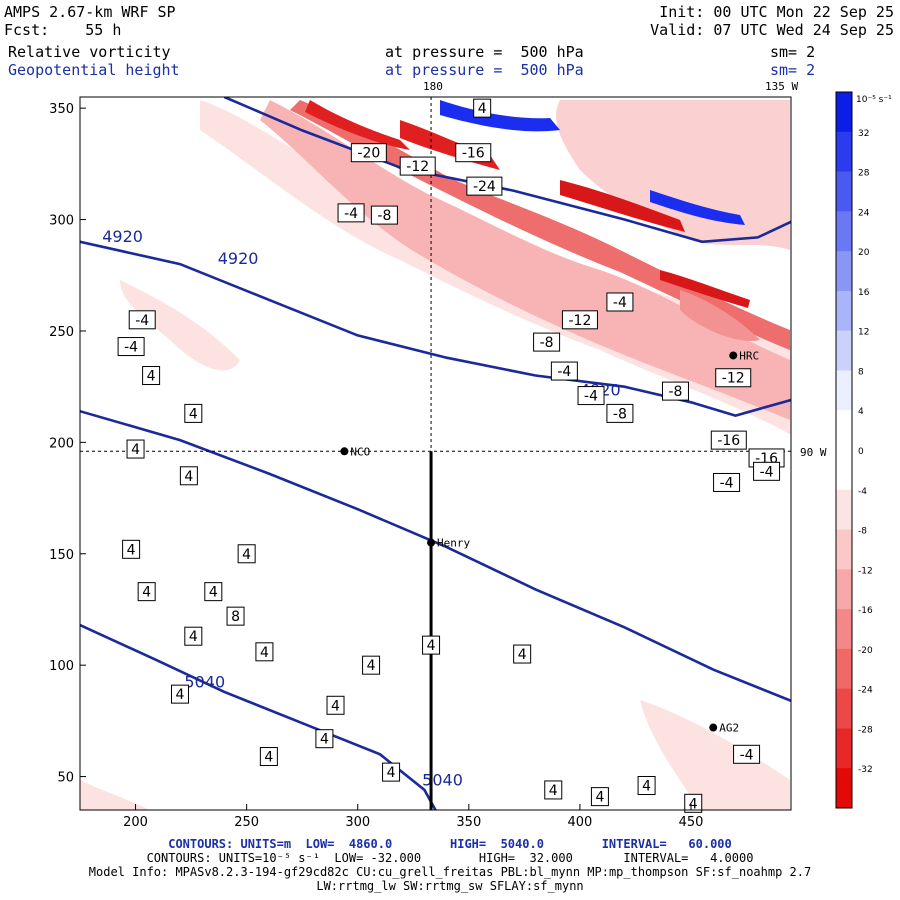 This screenshot has height=900, width=900. Describe the element at coordinates (691, 822) in the screenshot. I see `x-tick-label: 450` at that location.